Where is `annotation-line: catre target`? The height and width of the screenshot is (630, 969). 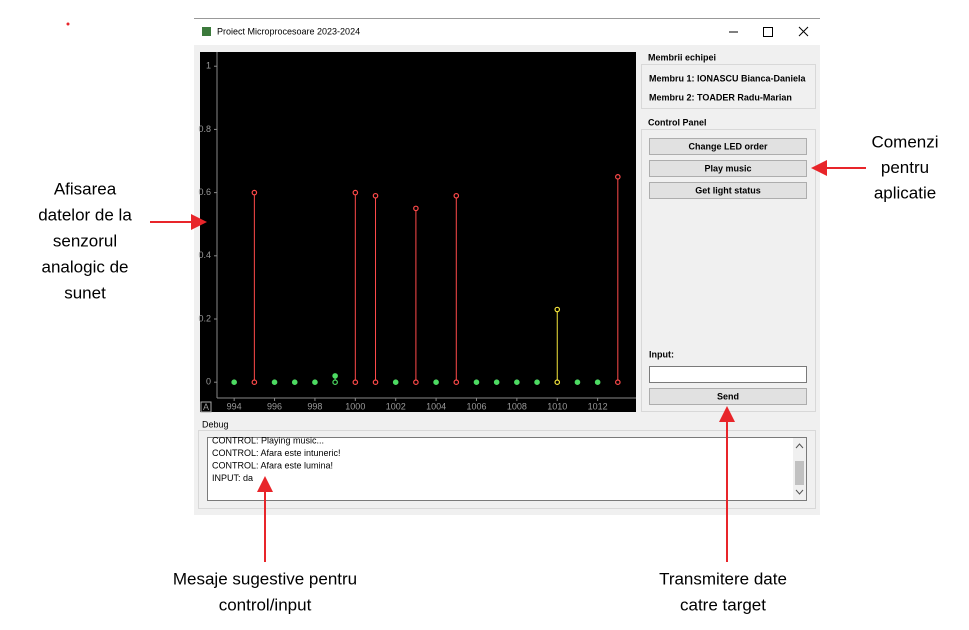
annotation-line: catre target is located at coordinates (723, 604).